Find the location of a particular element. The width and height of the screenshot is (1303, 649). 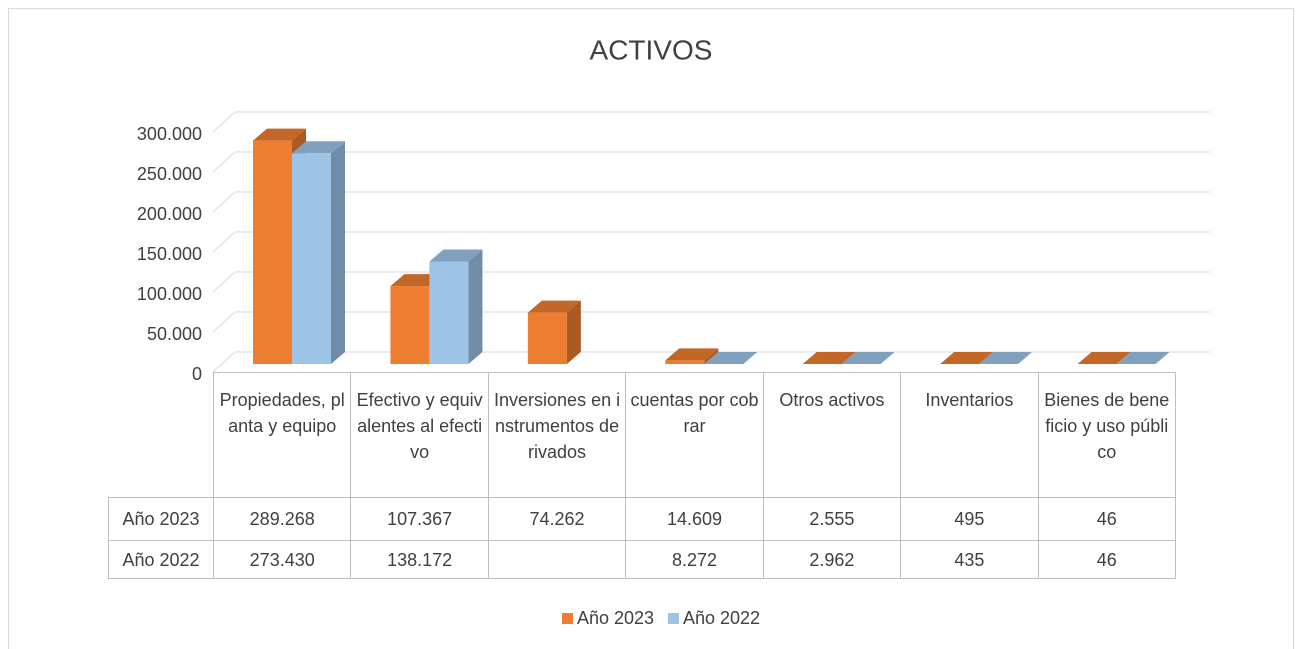

table-series-name: Año 2022 is located at coordinates (161, 559).